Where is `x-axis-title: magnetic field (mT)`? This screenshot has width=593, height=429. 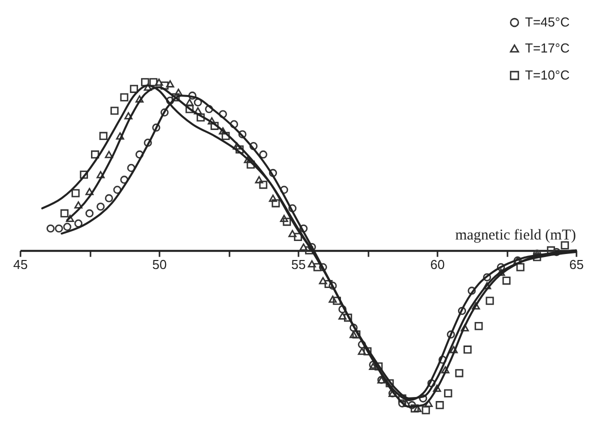
x-axis-title: magnetic field (mT) is located at coordinates (515, 235).